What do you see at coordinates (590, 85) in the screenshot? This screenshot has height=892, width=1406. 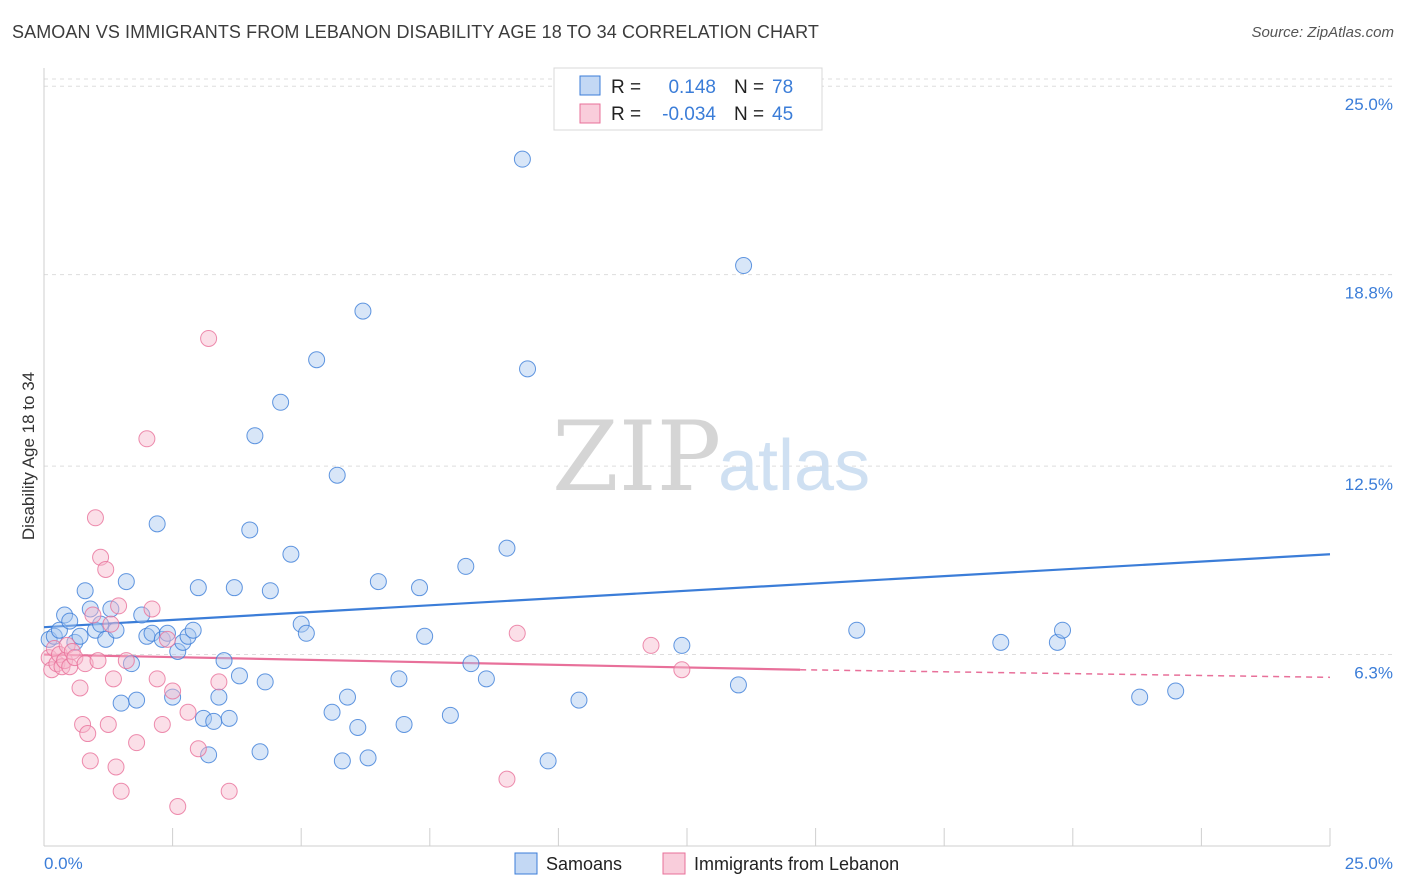 I see `legend-swatch-blue` at bounding box center [590, 85].